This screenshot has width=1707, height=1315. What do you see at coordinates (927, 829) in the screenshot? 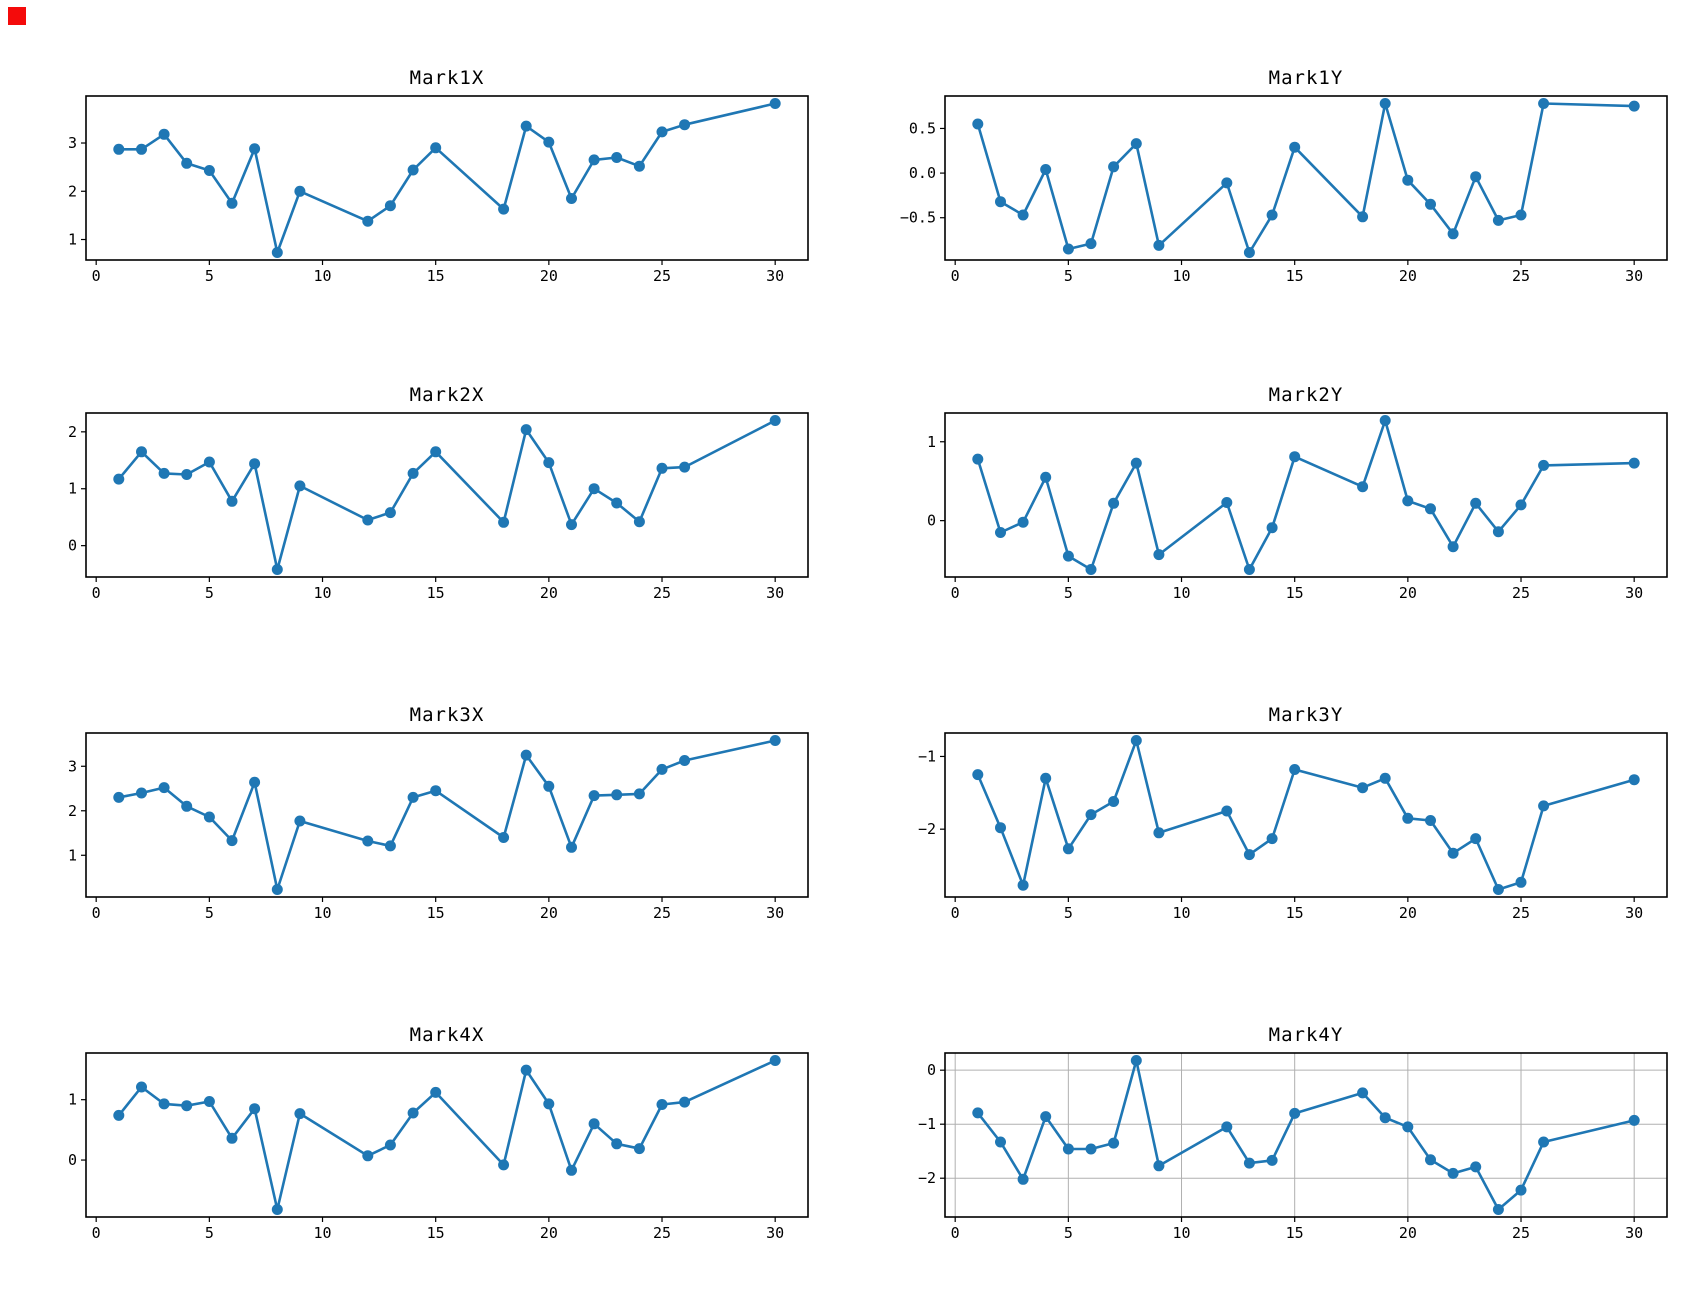
I see `y-tick-label: −2` at bounding box center [927, 829].